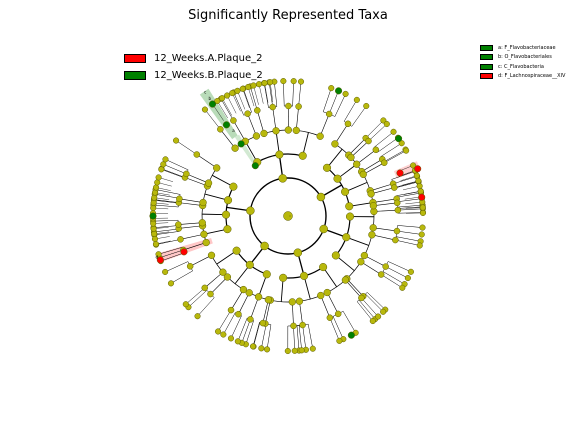 This screenshot has width=576, height=432. I want to click on figure-title: Significantly Represented Taxa, so click(288, 15).